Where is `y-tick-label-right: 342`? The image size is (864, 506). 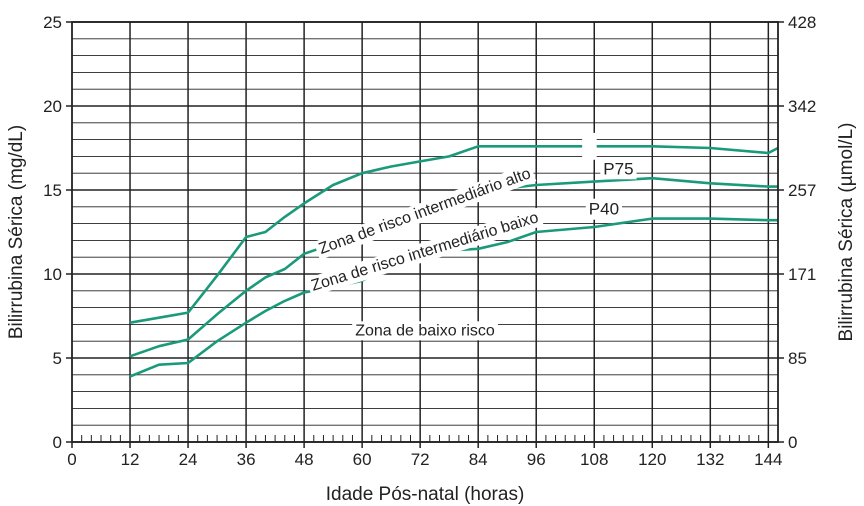
y-tick-label-right: 342 is located at coordinates (802, 106).